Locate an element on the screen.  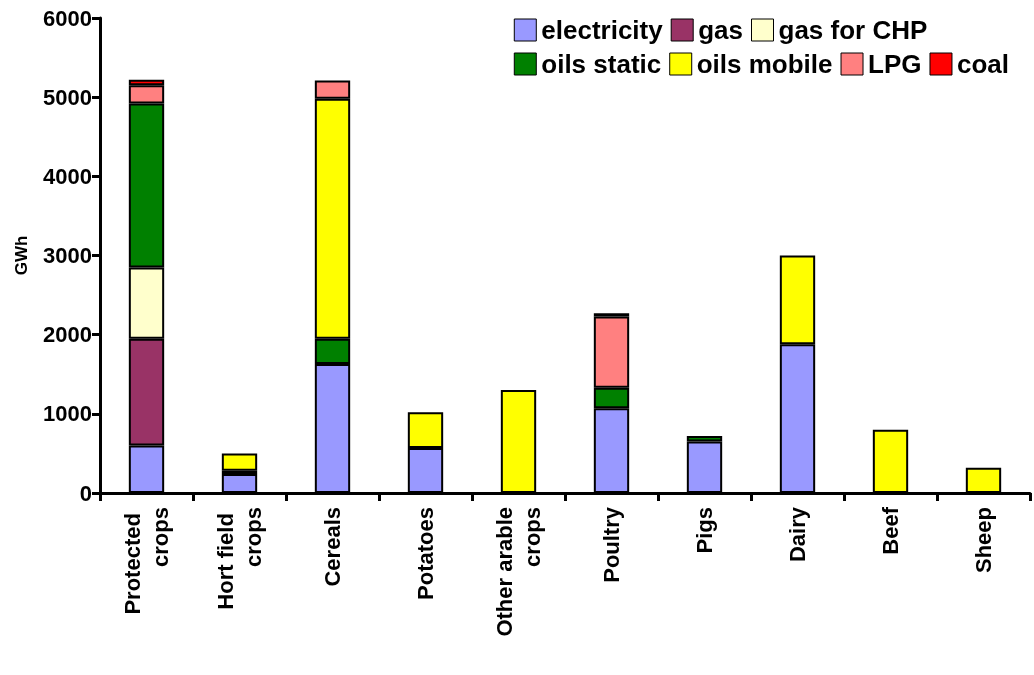
y-tick-label: 6000 is located at coordinates (67, 18).